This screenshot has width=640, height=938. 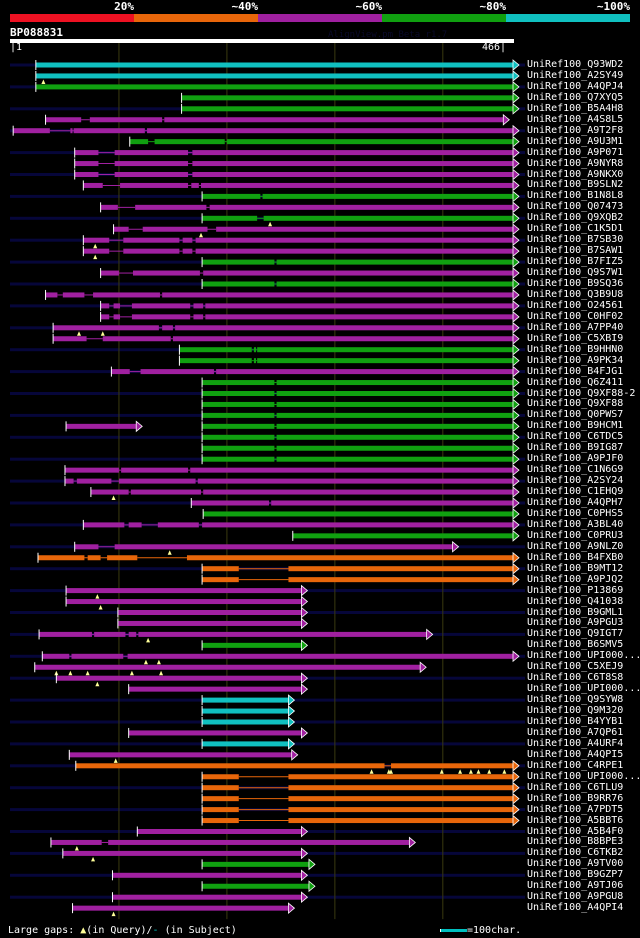 What do you see at coordinates (575, 426) in the screenshot?
I see `hit-label: UniRef100_B9HCM1` at bounding box center [575, 426].